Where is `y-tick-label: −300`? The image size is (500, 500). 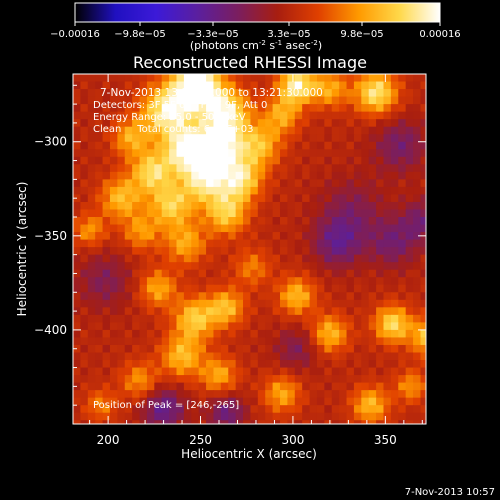 y-tick-label: −300 is located at coordinates (50, 142).